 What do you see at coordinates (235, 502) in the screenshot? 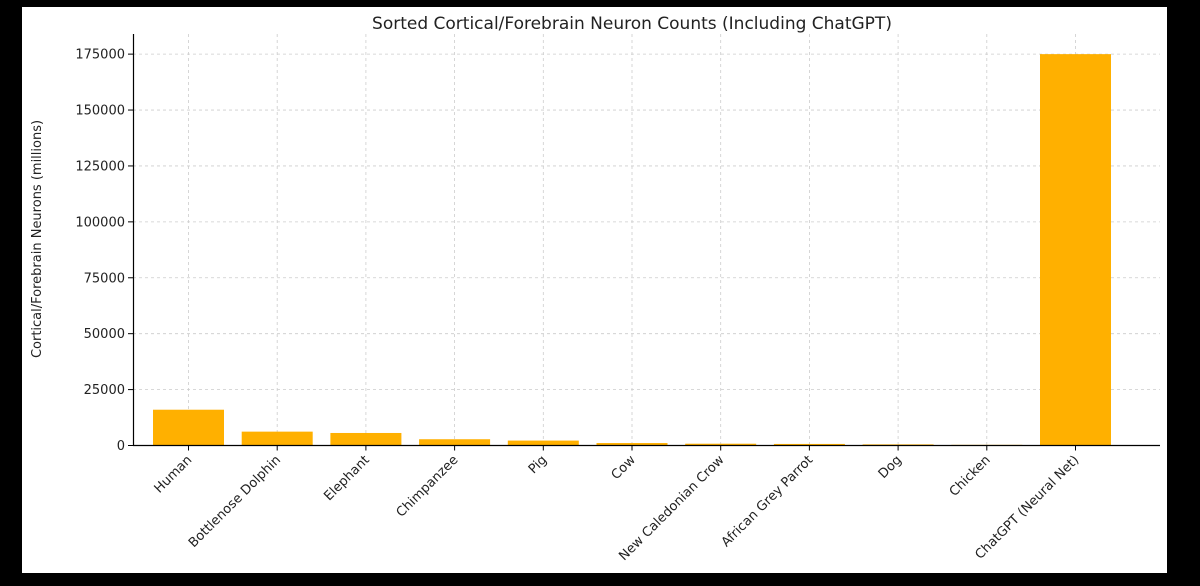
I see `x-tick-label: Bottlenose Dolphin` at bounding box center [235, 502].